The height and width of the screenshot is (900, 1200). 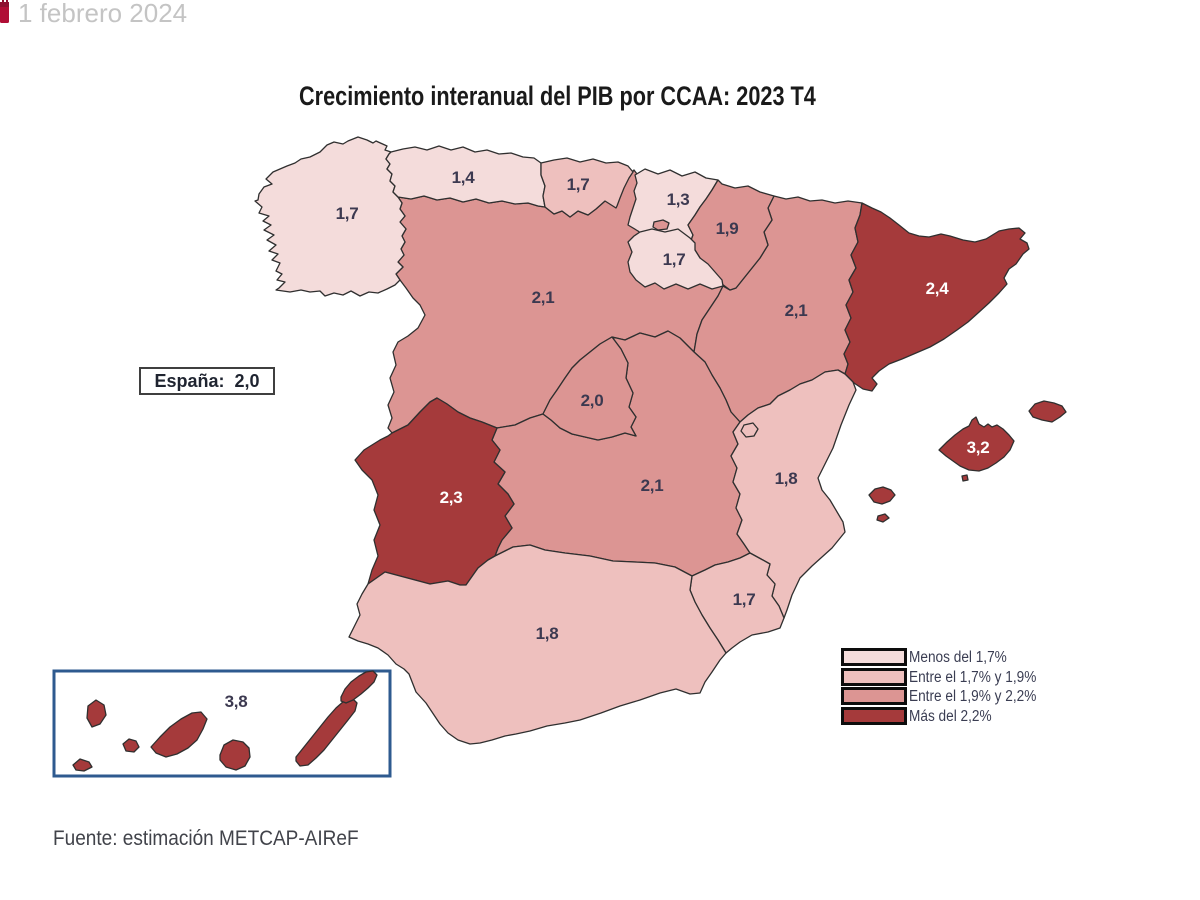 What do you see at coordinates (727, 228) in the screenshot?
I see `svg-text: 1,9` at bounding box center [727, 228].